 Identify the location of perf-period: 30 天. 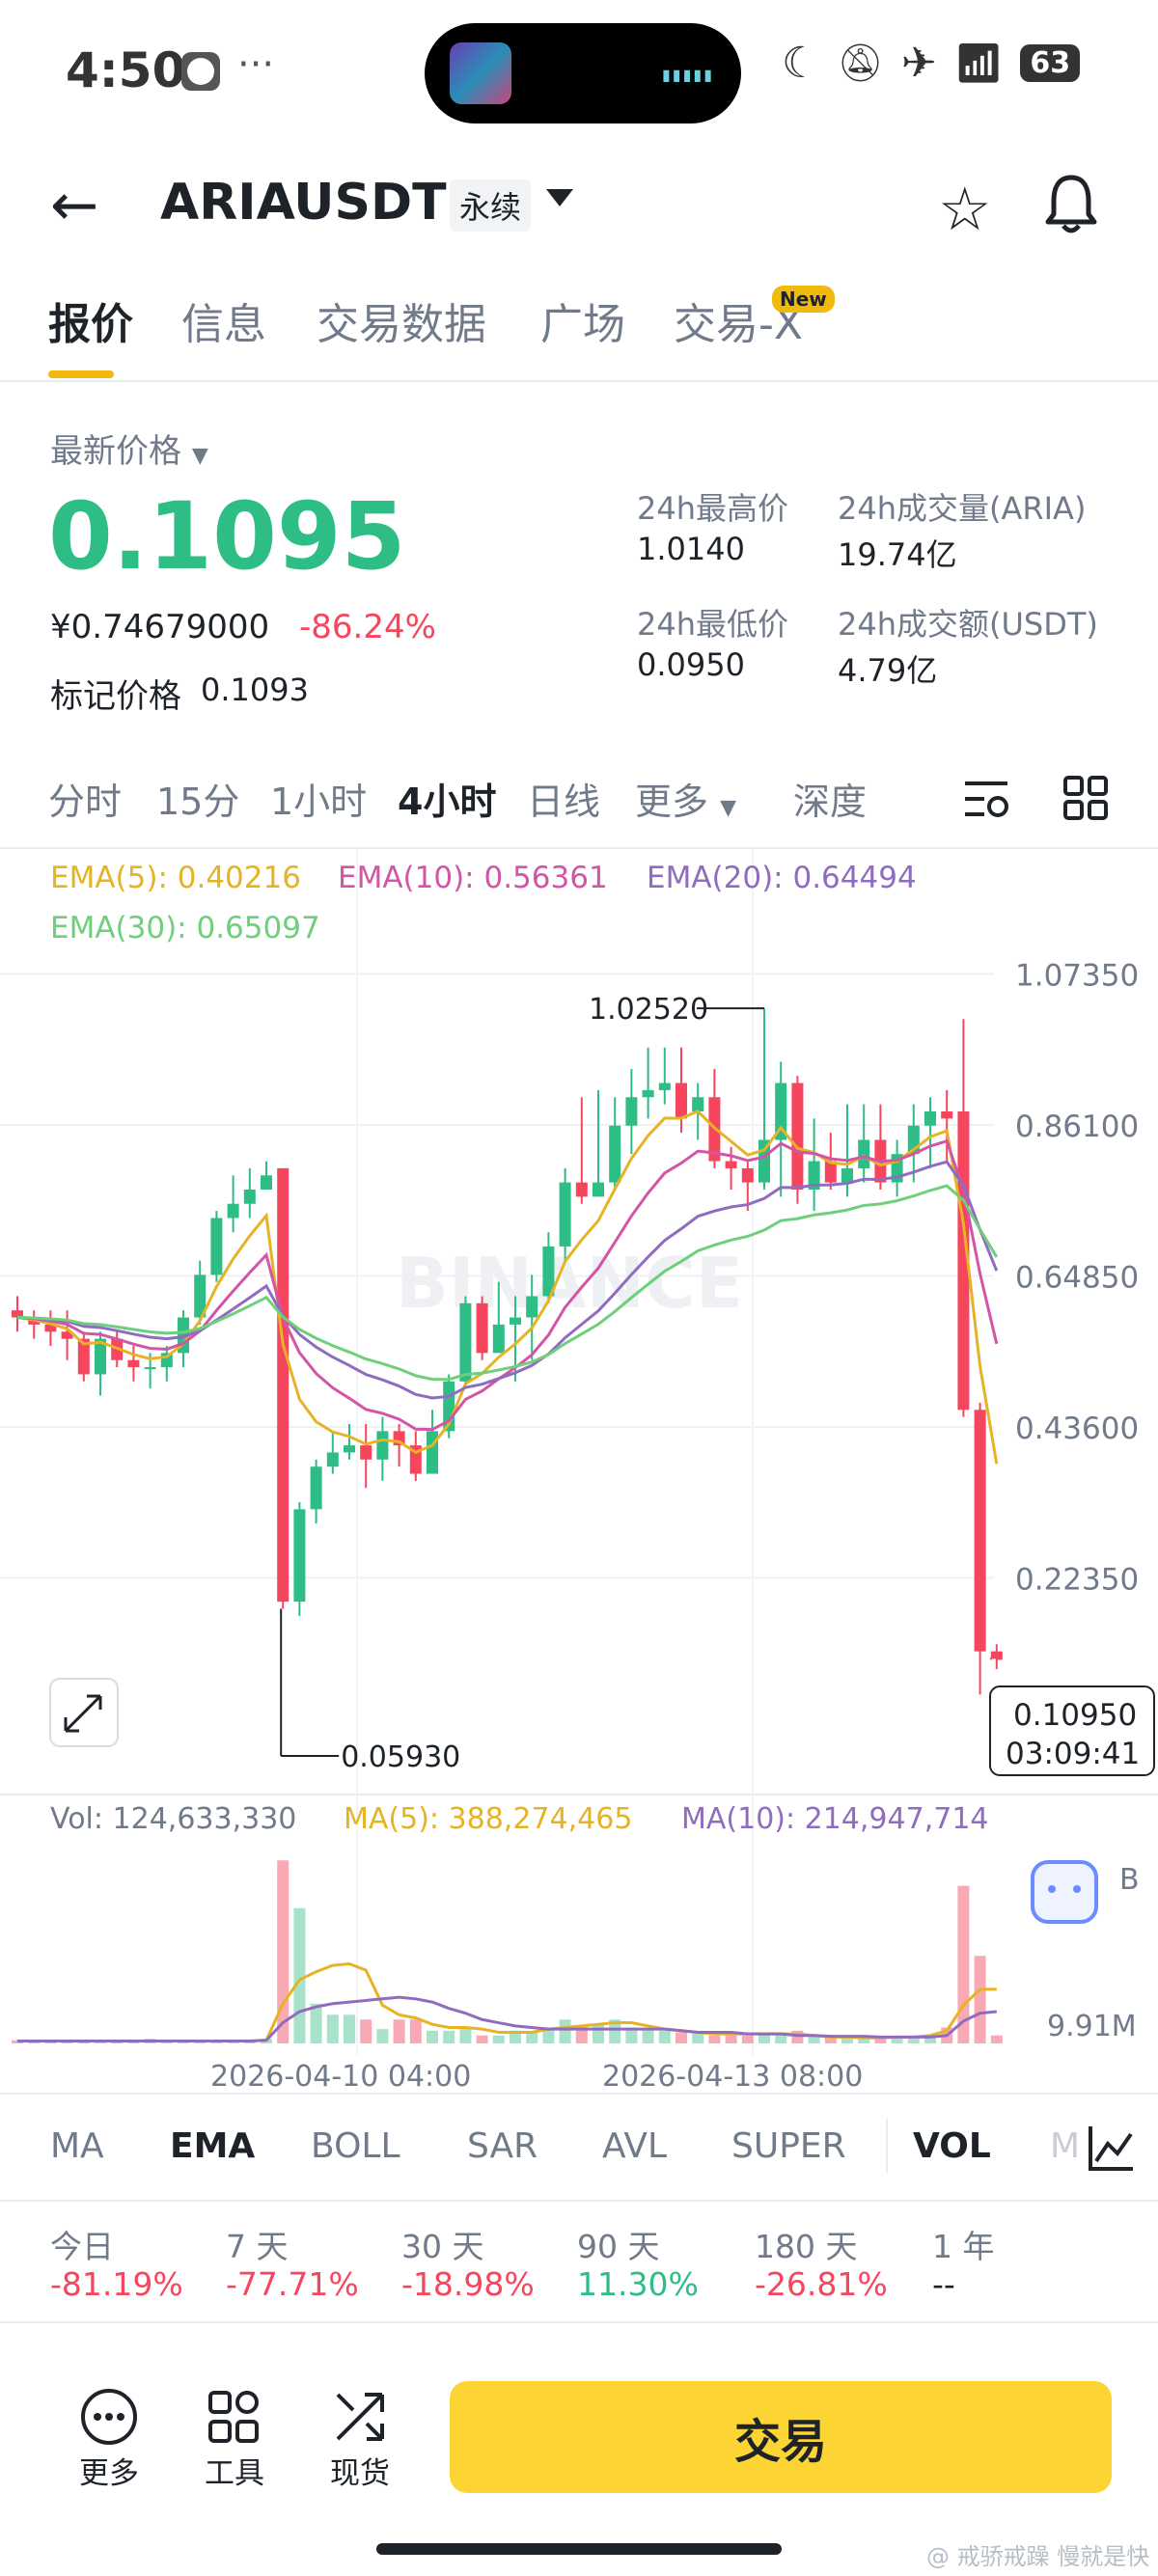
(442, 2246).